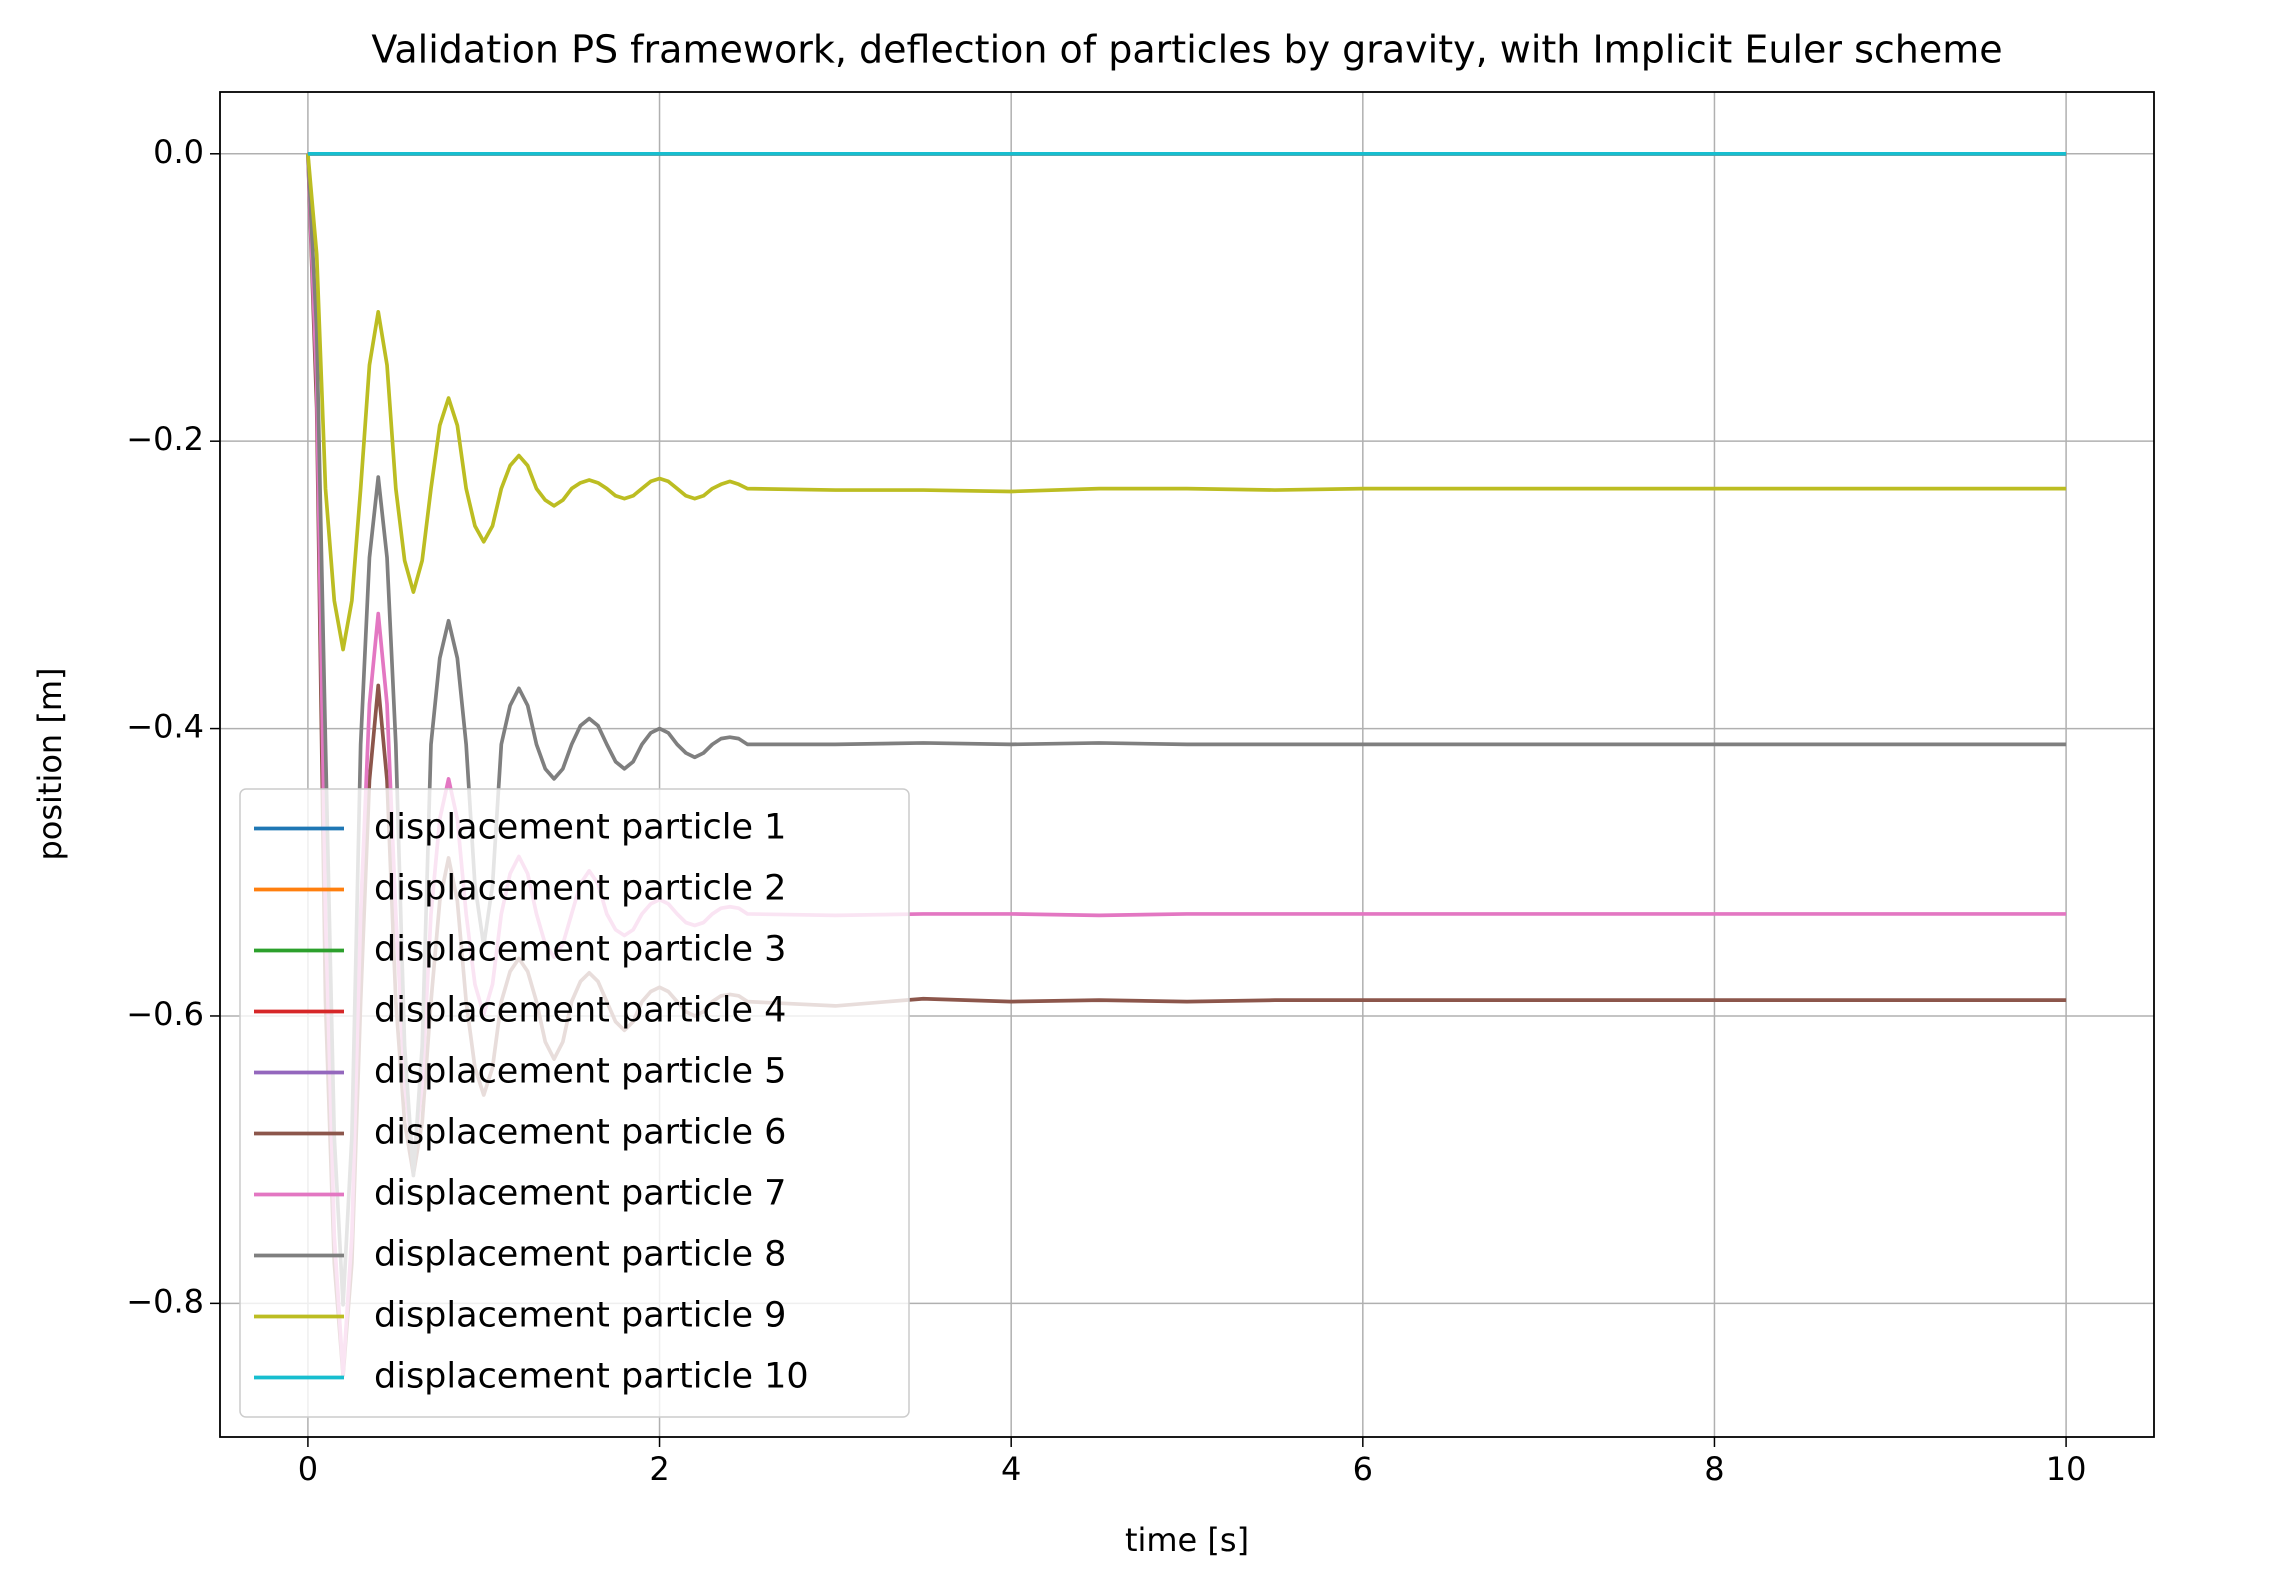  I want to click on x-tick-label: 10, so click(2066, 1469).